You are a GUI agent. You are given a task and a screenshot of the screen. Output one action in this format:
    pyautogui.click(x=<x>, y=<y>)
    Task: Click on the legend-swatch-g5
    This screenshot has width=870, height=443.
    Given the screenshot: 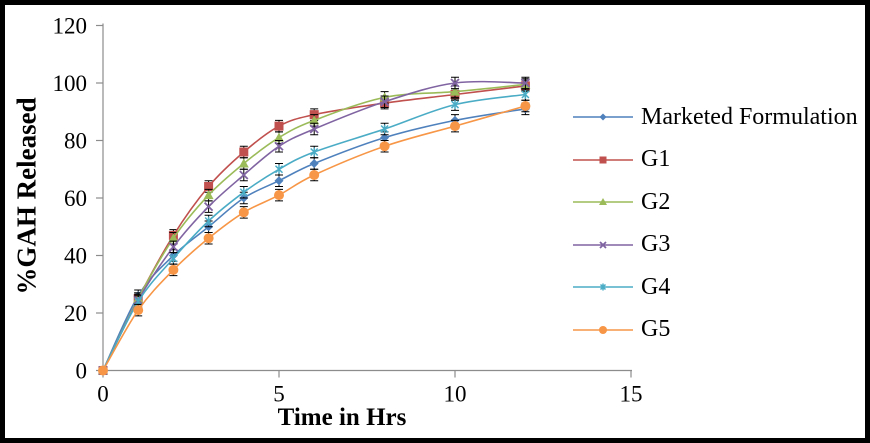 What is the action you would take?
    pyautogui.click(x=603, y=329)
    